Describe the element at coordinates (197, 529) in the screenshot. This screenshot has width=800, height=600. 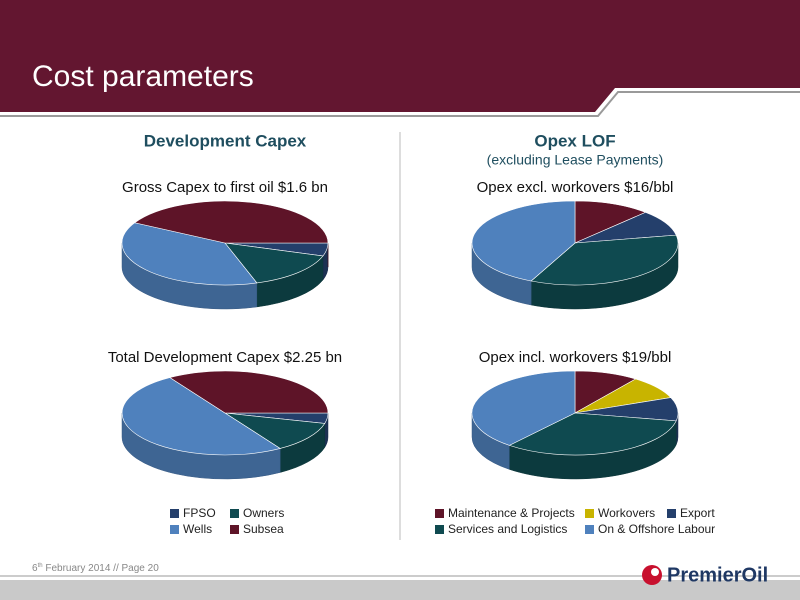
I see `legend-label: Wells` at that location.